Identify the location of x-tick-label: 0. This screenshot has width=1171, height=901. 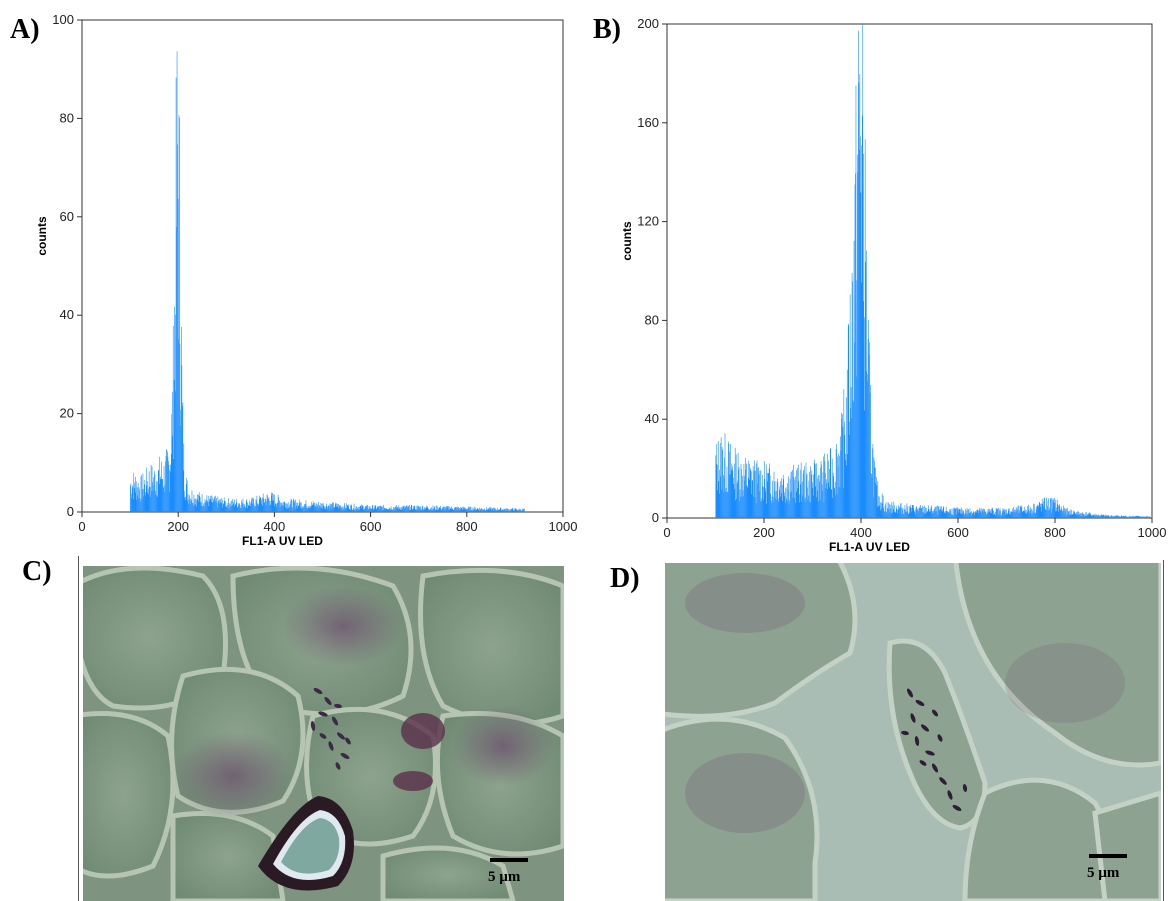
(666, 532).